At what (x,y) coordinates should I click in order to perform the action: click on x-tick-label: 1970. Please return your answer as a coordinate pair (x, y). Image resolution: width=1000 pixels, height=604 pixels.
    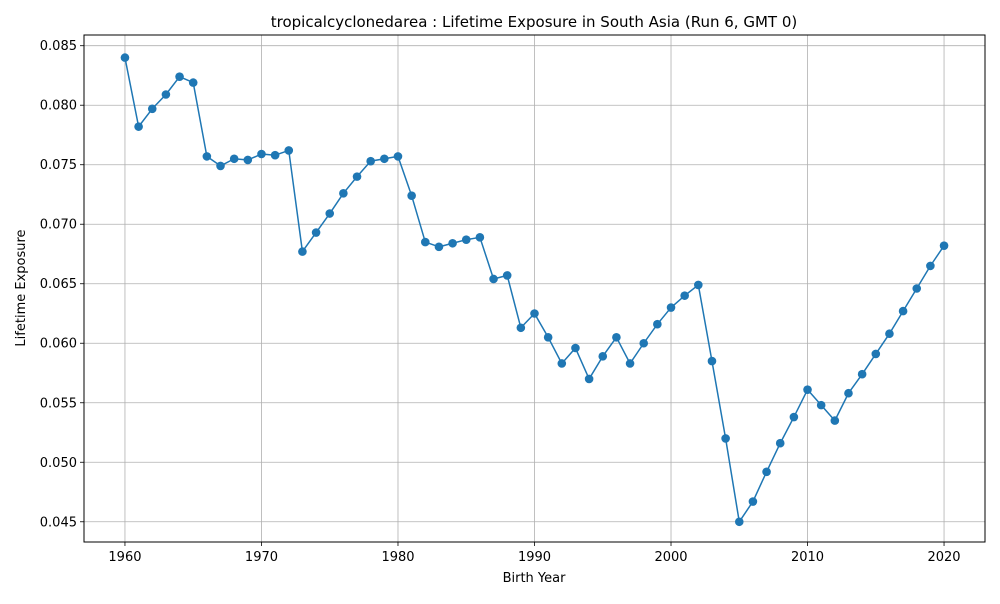
    Looking at the image, I should click on (261, 557).